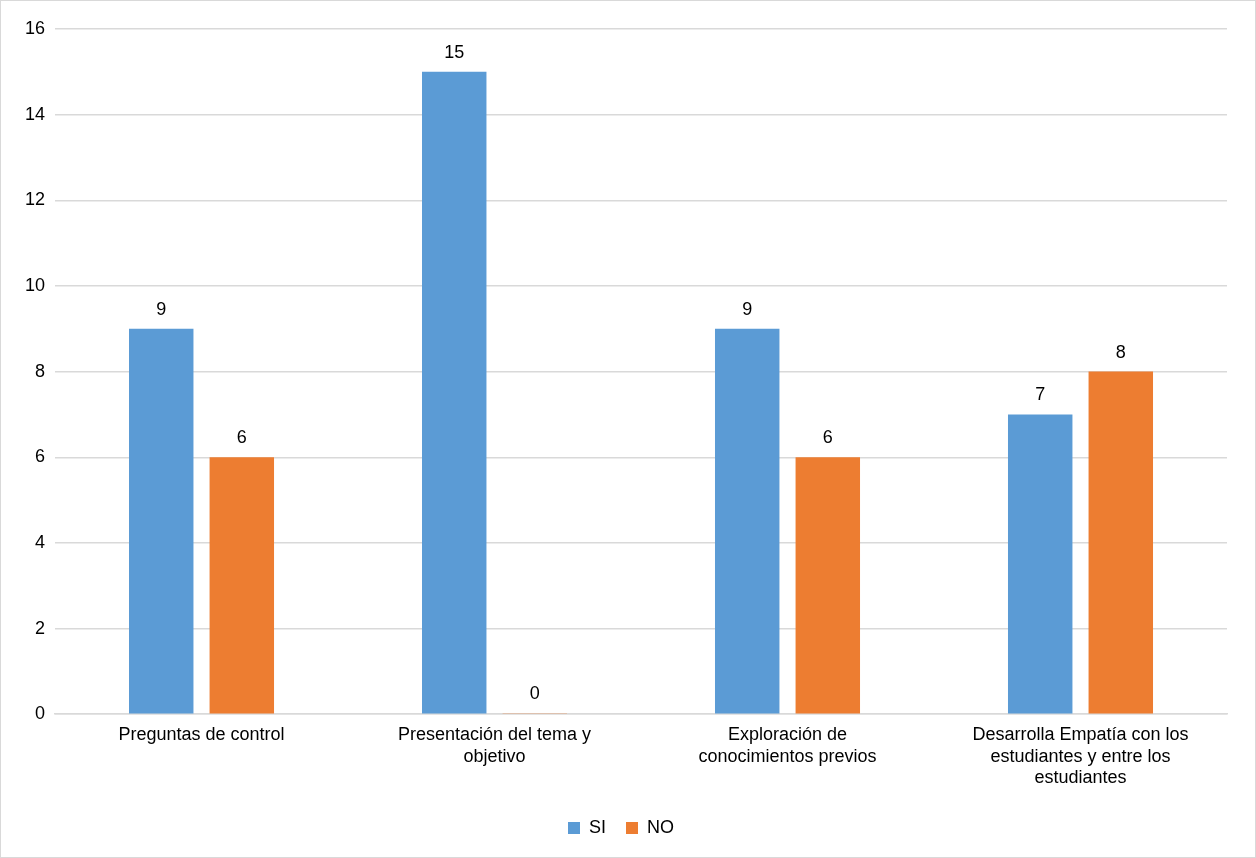 This screenshot has height=858, width=1256. What do you see at coordinates (35, 199) in the screenshot?
I see `y-tick-label: 12` at bounding box center [35, 199].